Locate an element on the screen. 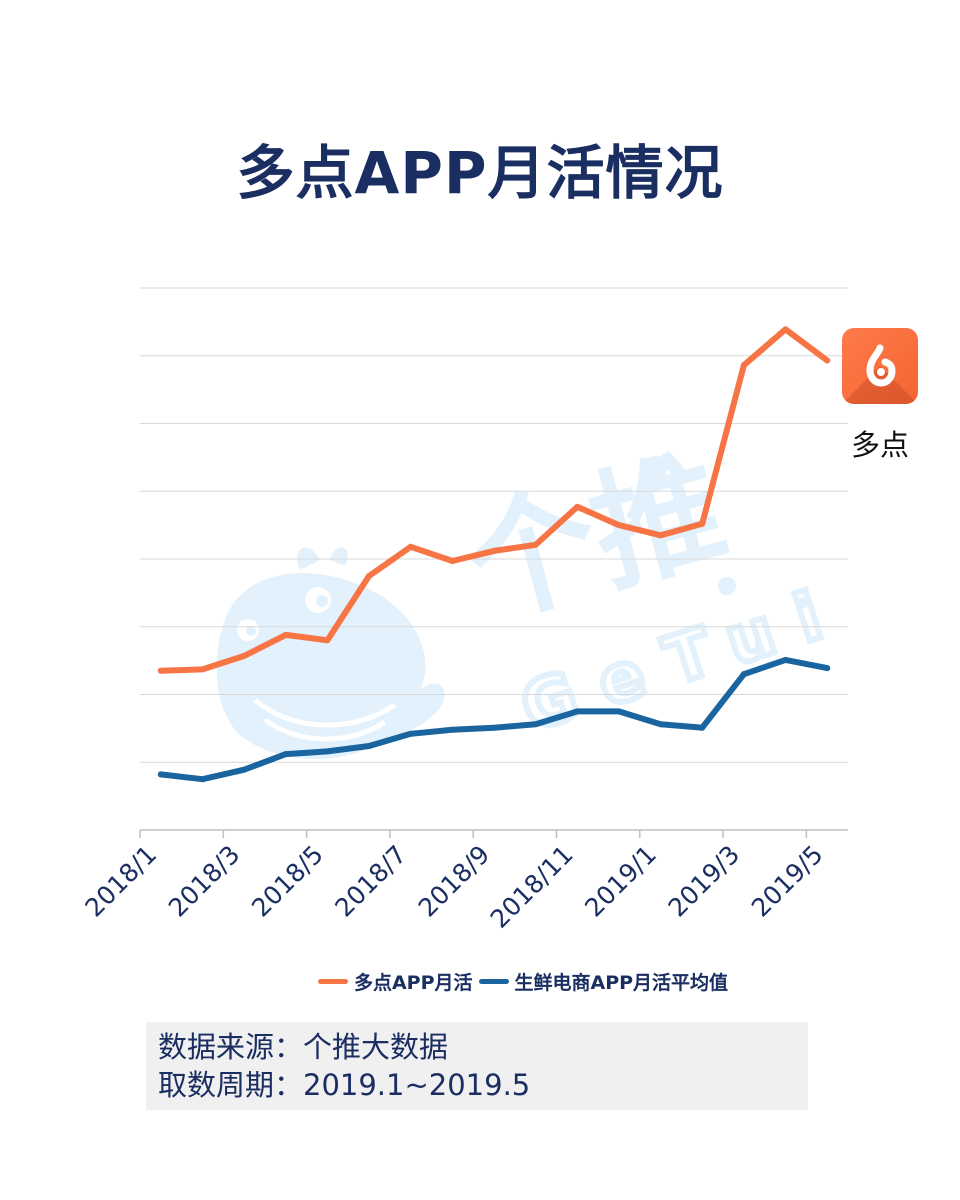  legend-swatch-average is located at coordinates (493, 981).